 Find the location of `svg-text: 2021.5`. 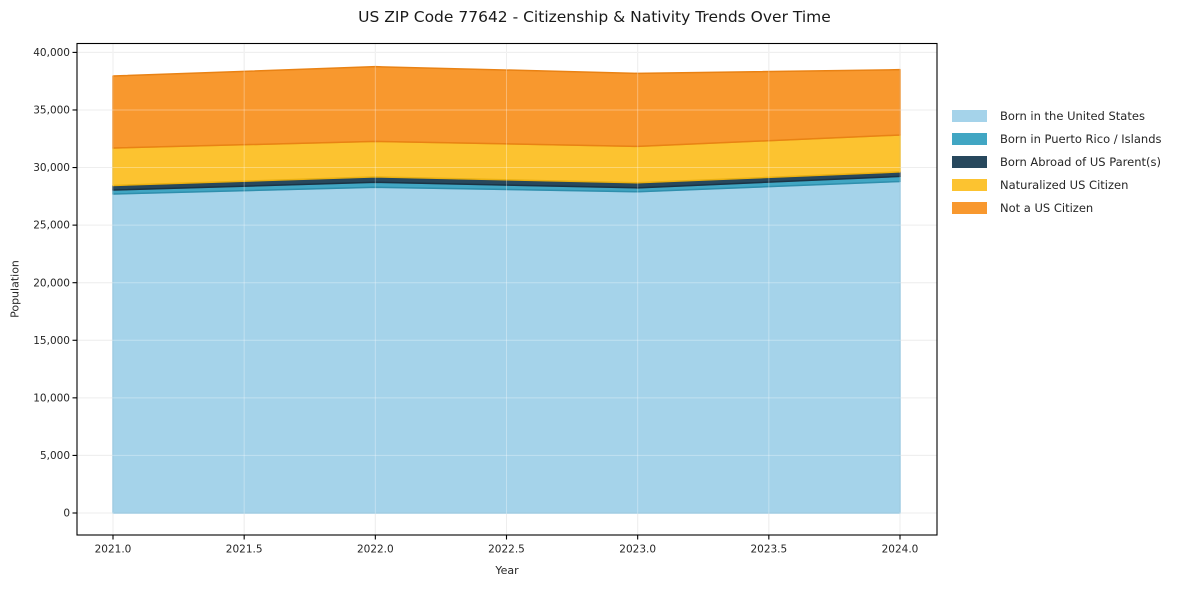

svg-text: 2021.5 is located at coordinates (244, 550).